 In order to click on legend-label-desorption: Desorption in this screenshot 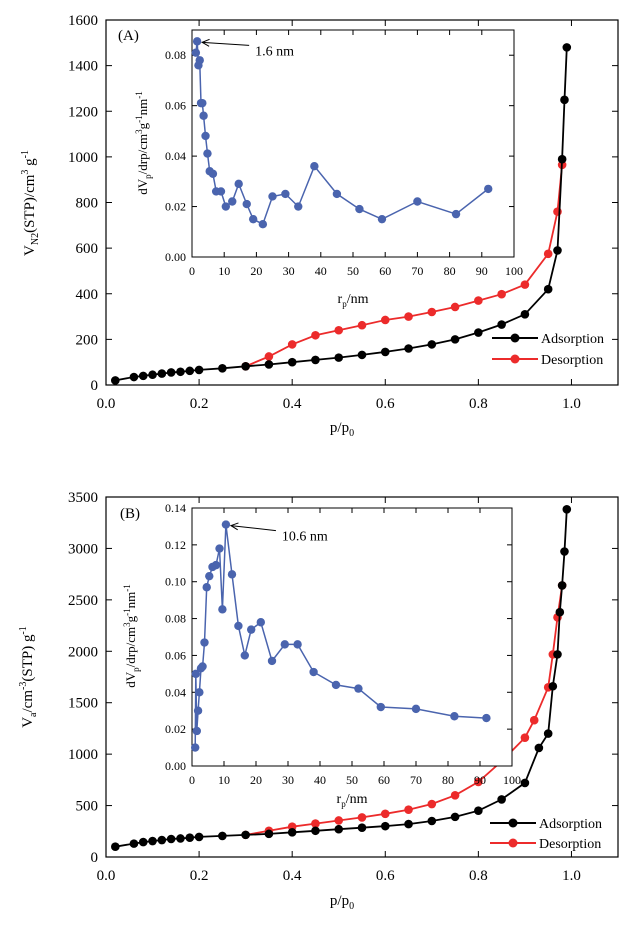, I will do `click(572, 360)`.